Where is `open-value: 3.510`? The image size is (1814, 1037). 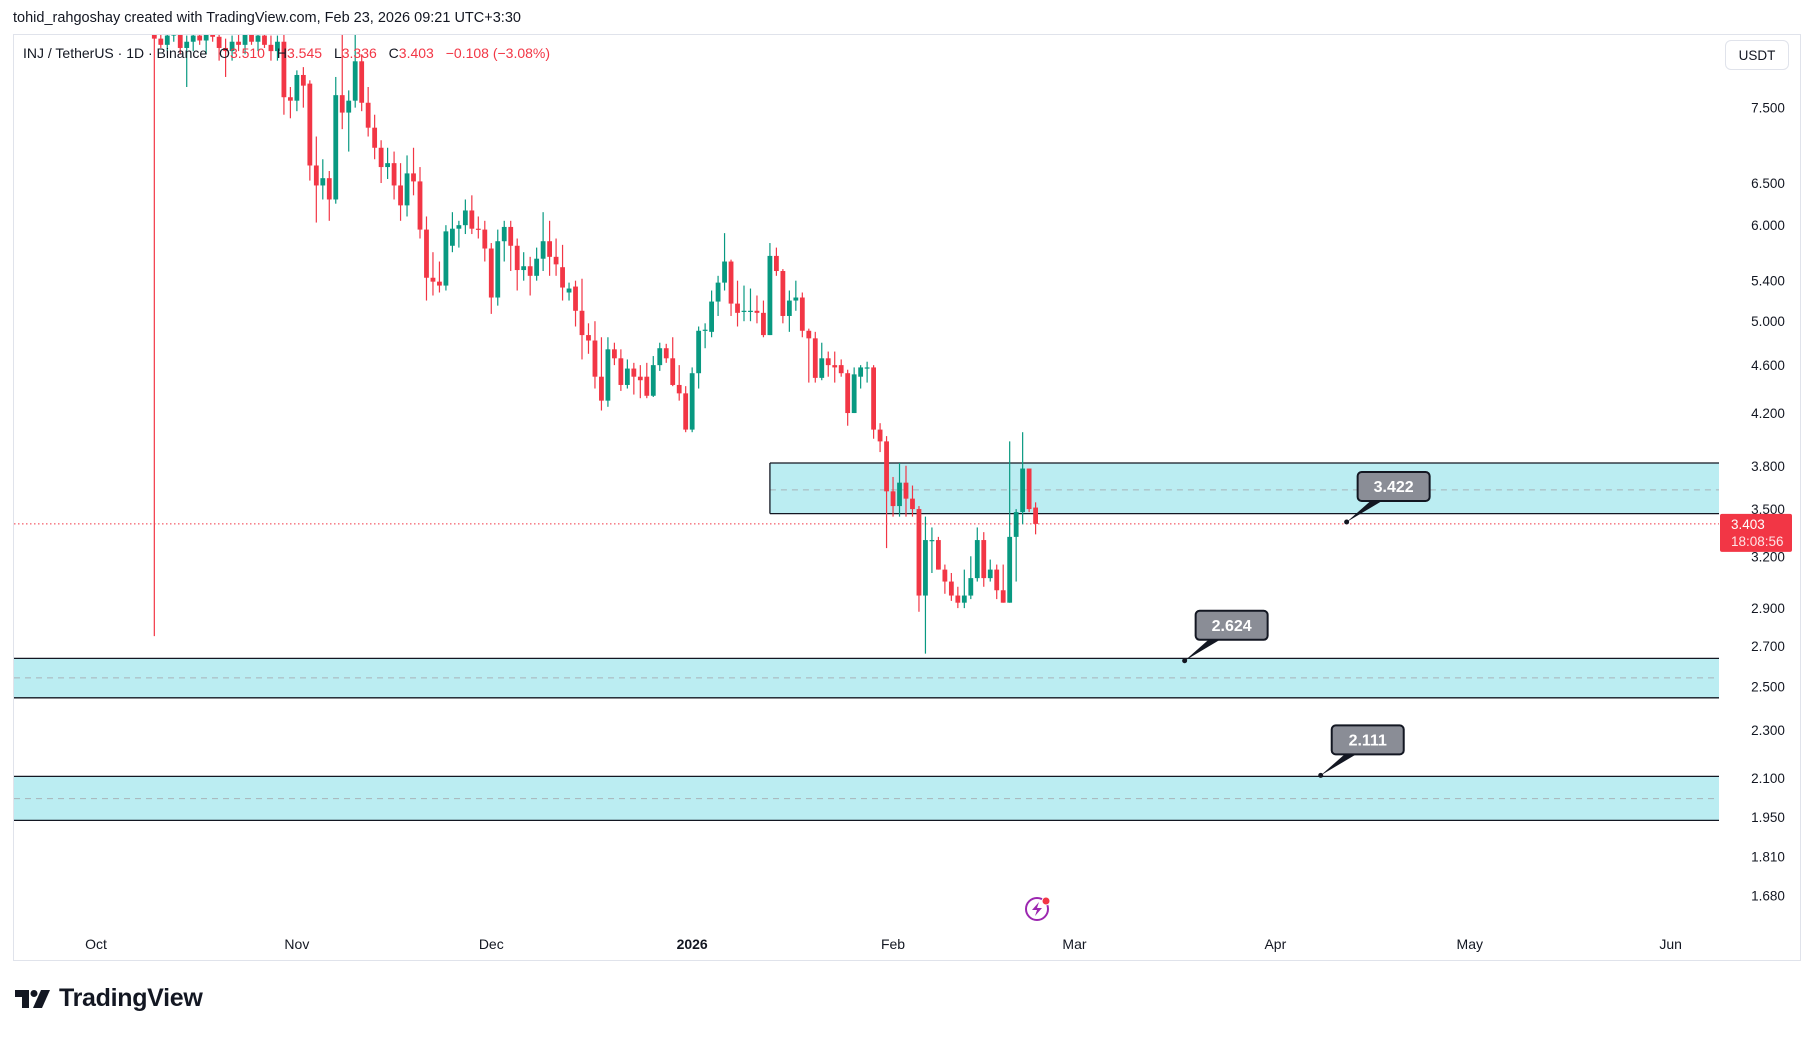 open-value: 3.510 is located at coordinates (247, 53).